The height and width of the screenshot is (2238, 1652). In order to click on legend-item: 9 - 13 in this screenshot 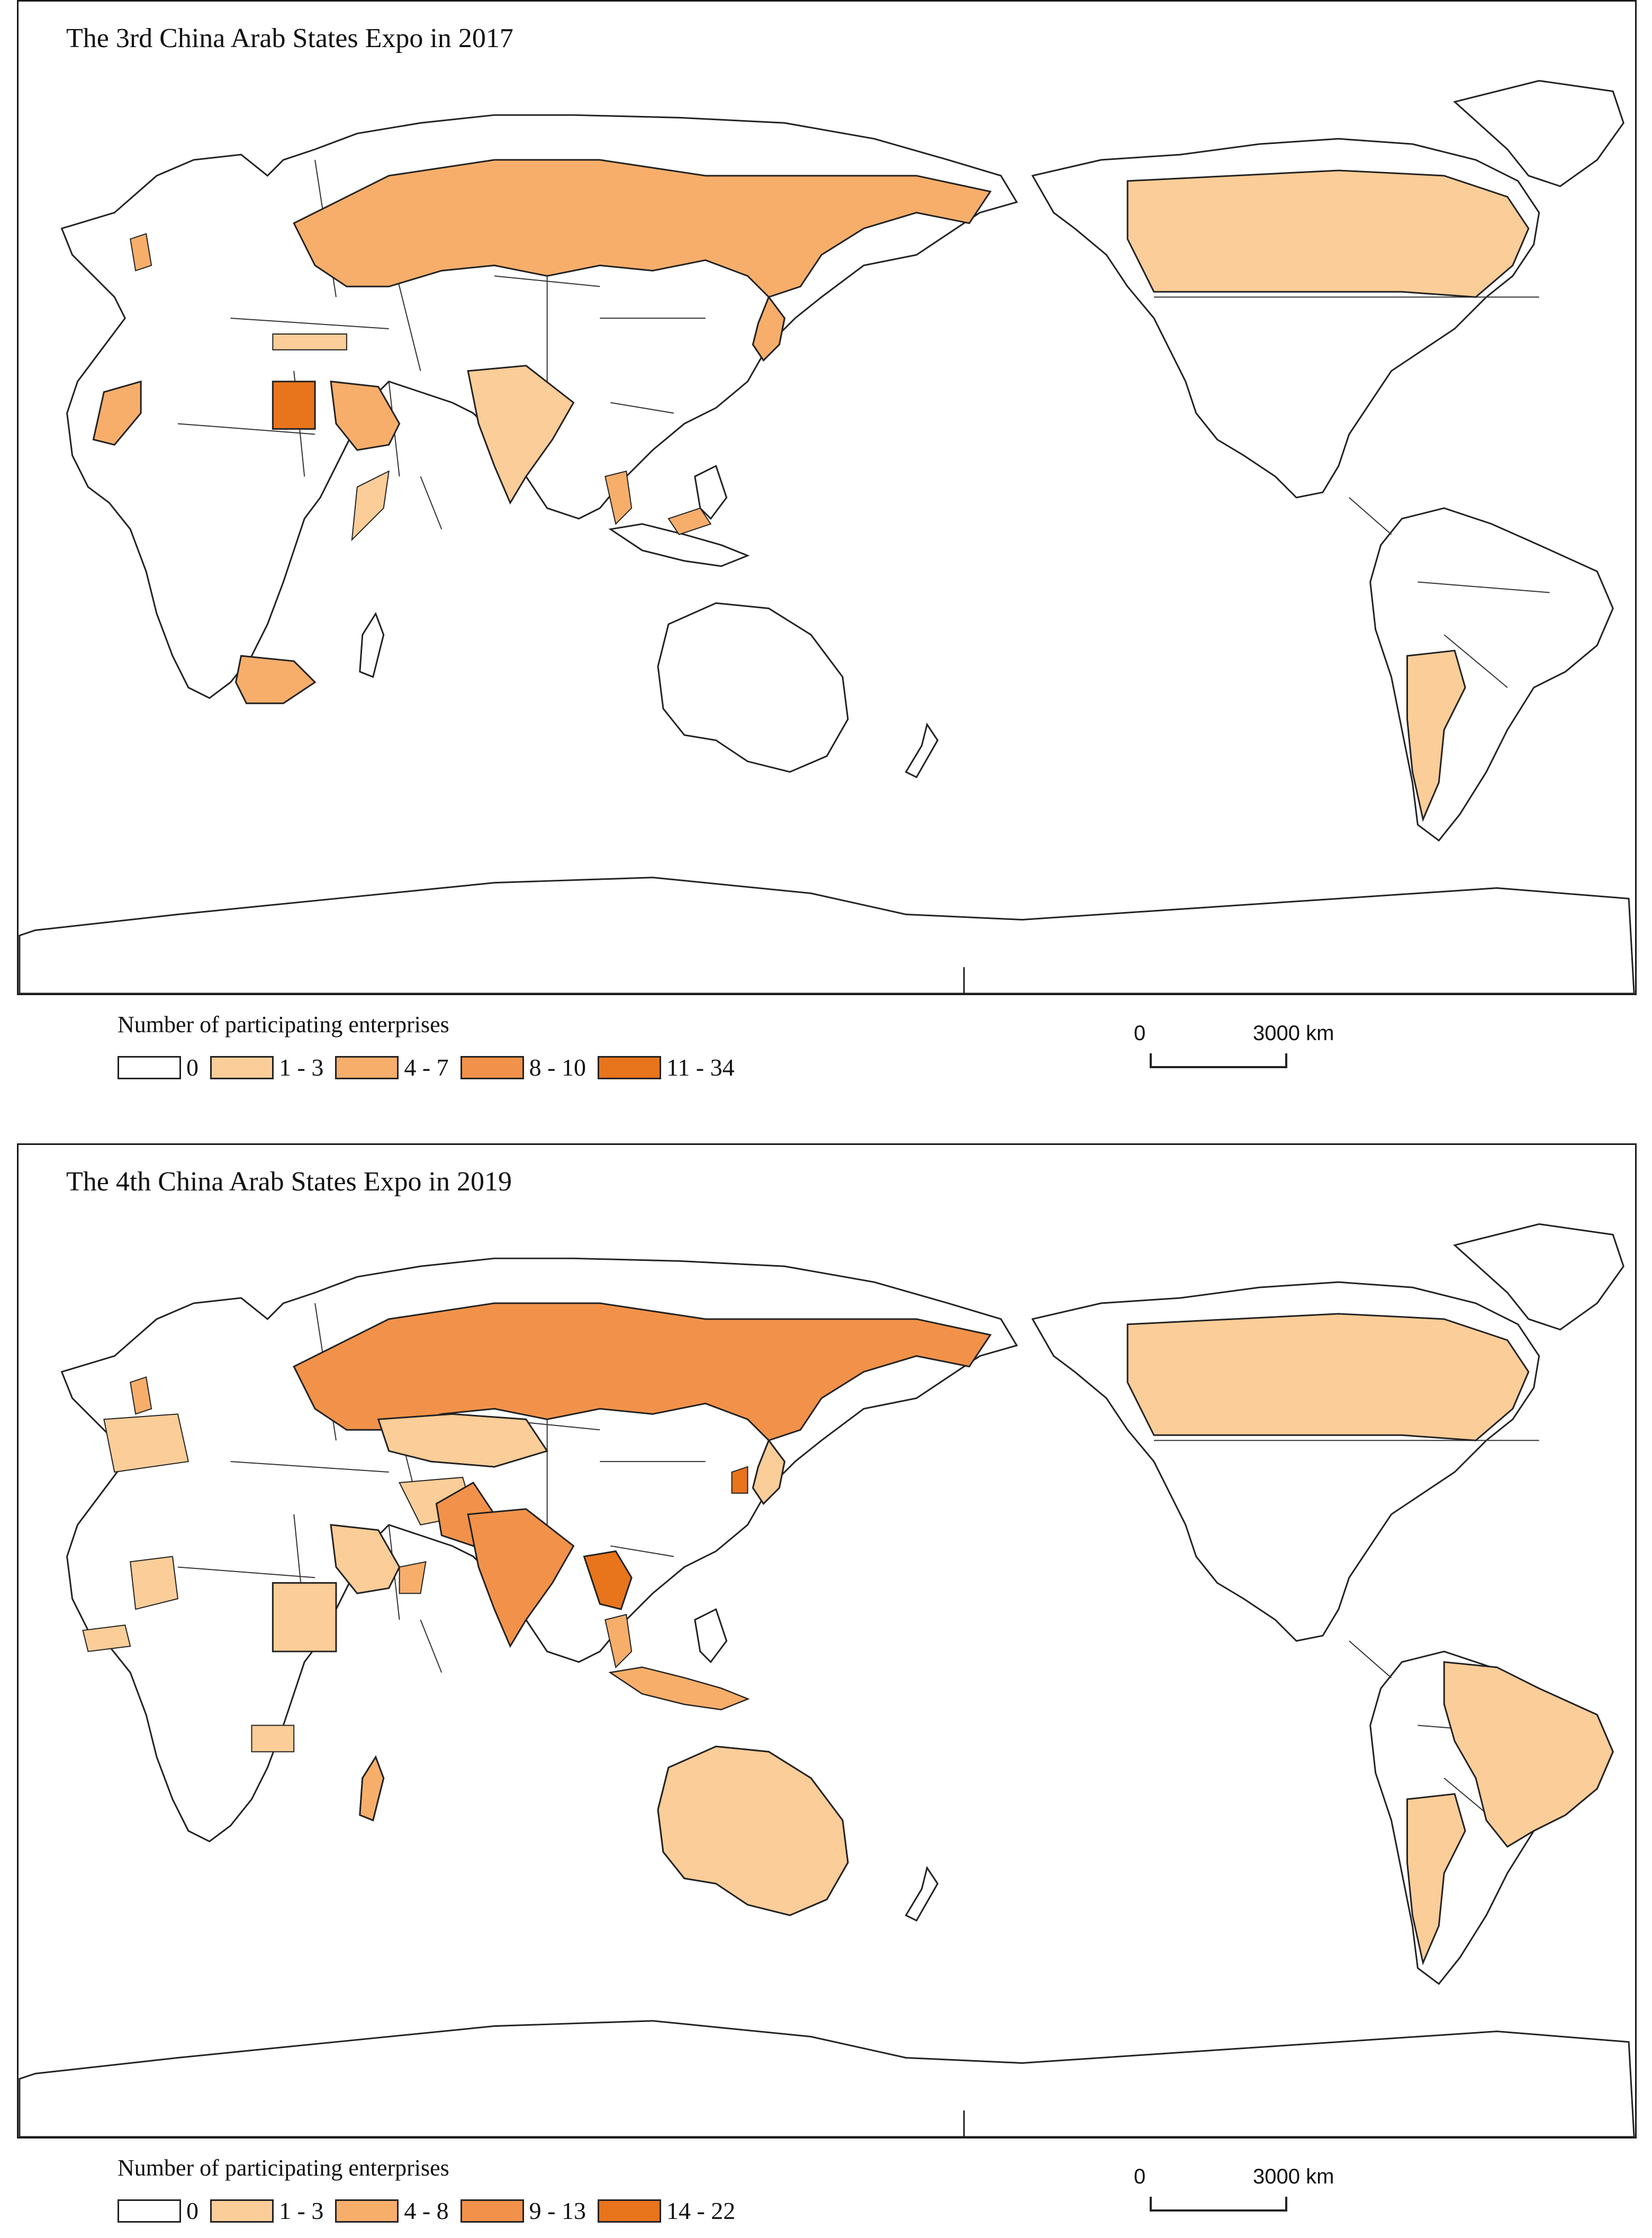, I will do `click(523, 2211)`.